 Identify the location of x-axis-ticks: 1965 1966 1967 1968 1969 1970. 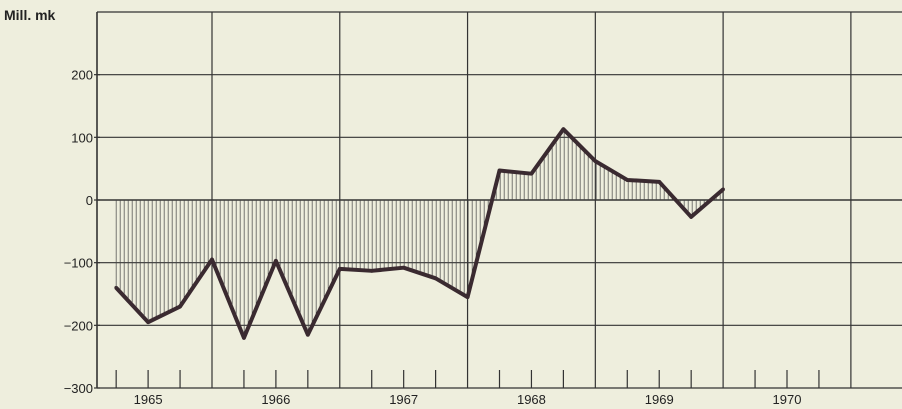
(467, 388).